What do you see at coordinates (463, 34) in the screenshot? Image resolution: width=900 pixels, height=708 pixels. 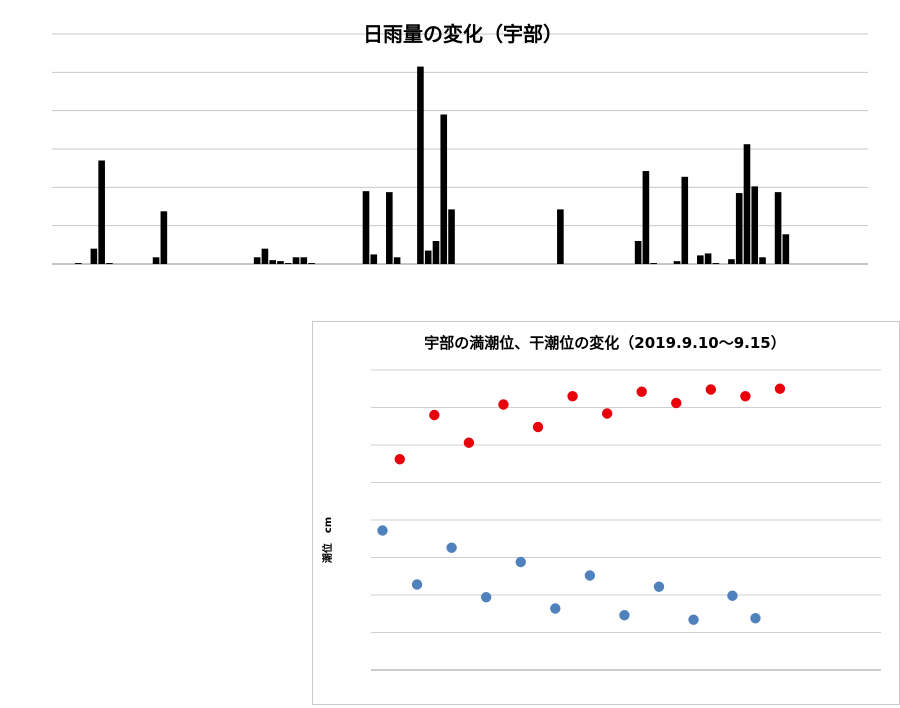 I see `rain-chart-title: 日雨量の変化（宇部）` at bounding box center [463, 34].